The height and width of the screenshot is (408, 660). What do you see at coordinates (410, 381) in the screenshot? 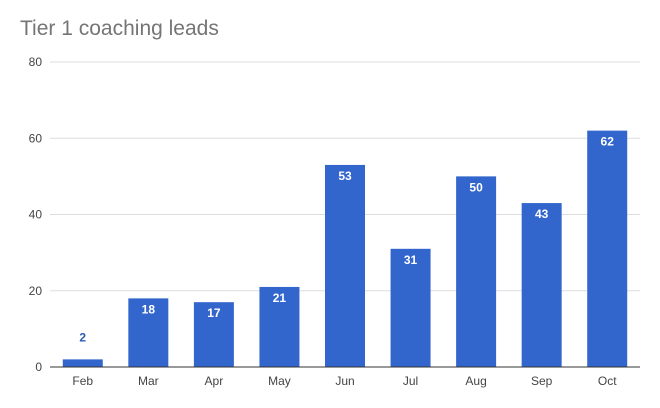
I see `x-tick-label-jul: Jul` at bounding box center [410, 381].